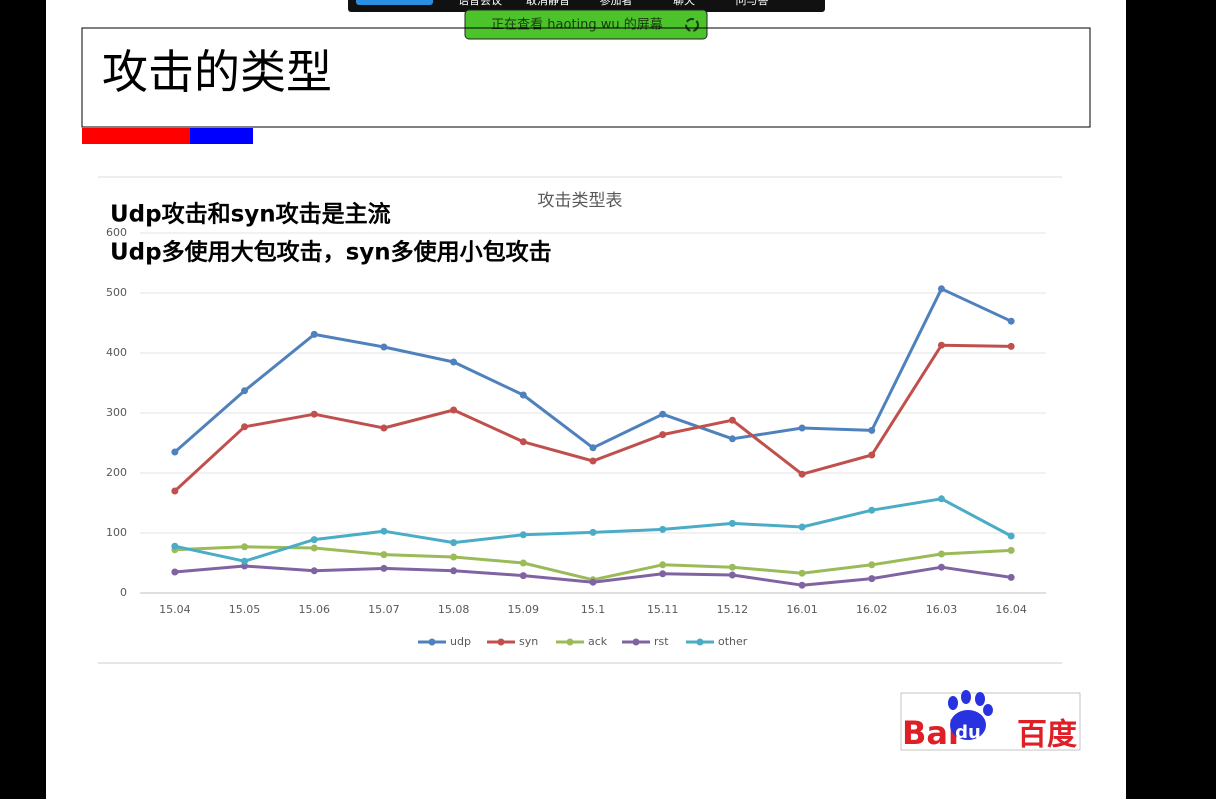 The image size is (1216, 799). What do you see at coordinates (970, 715) in the screenshot?
I see `logo-paw` at bounding box center [970, 715].